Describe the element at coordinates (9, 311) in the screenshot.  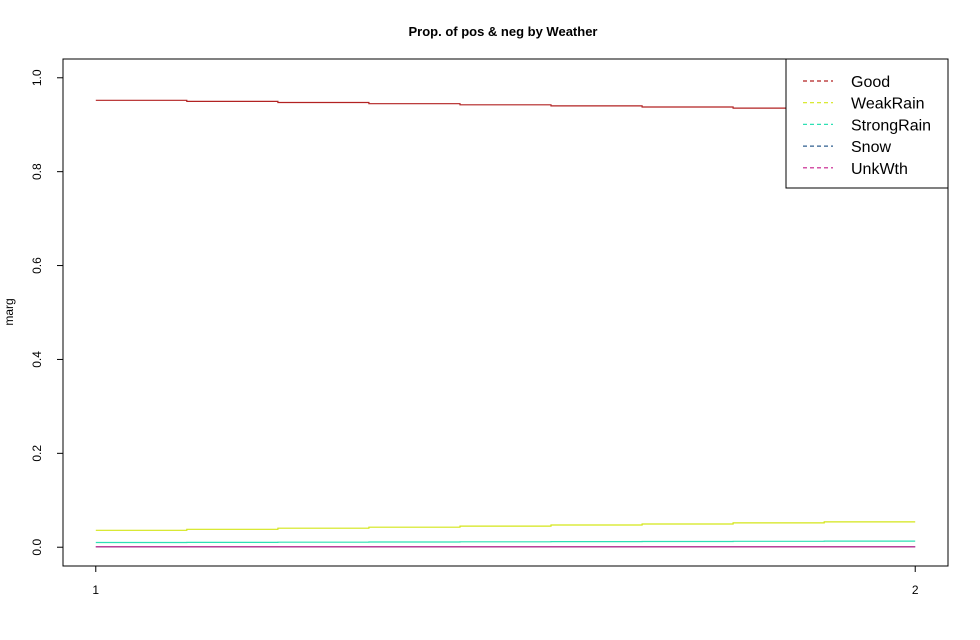
I see `y-axis-label: marg` at that location.